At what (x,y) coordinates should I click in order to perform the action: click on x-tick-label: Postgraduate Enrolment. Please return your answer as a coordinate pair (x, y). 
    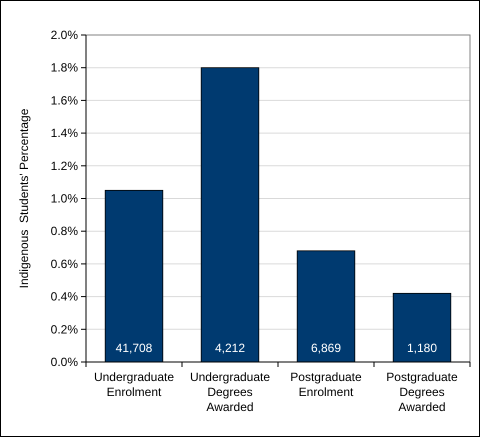
    Looking at the image, I should click on (326, 384).